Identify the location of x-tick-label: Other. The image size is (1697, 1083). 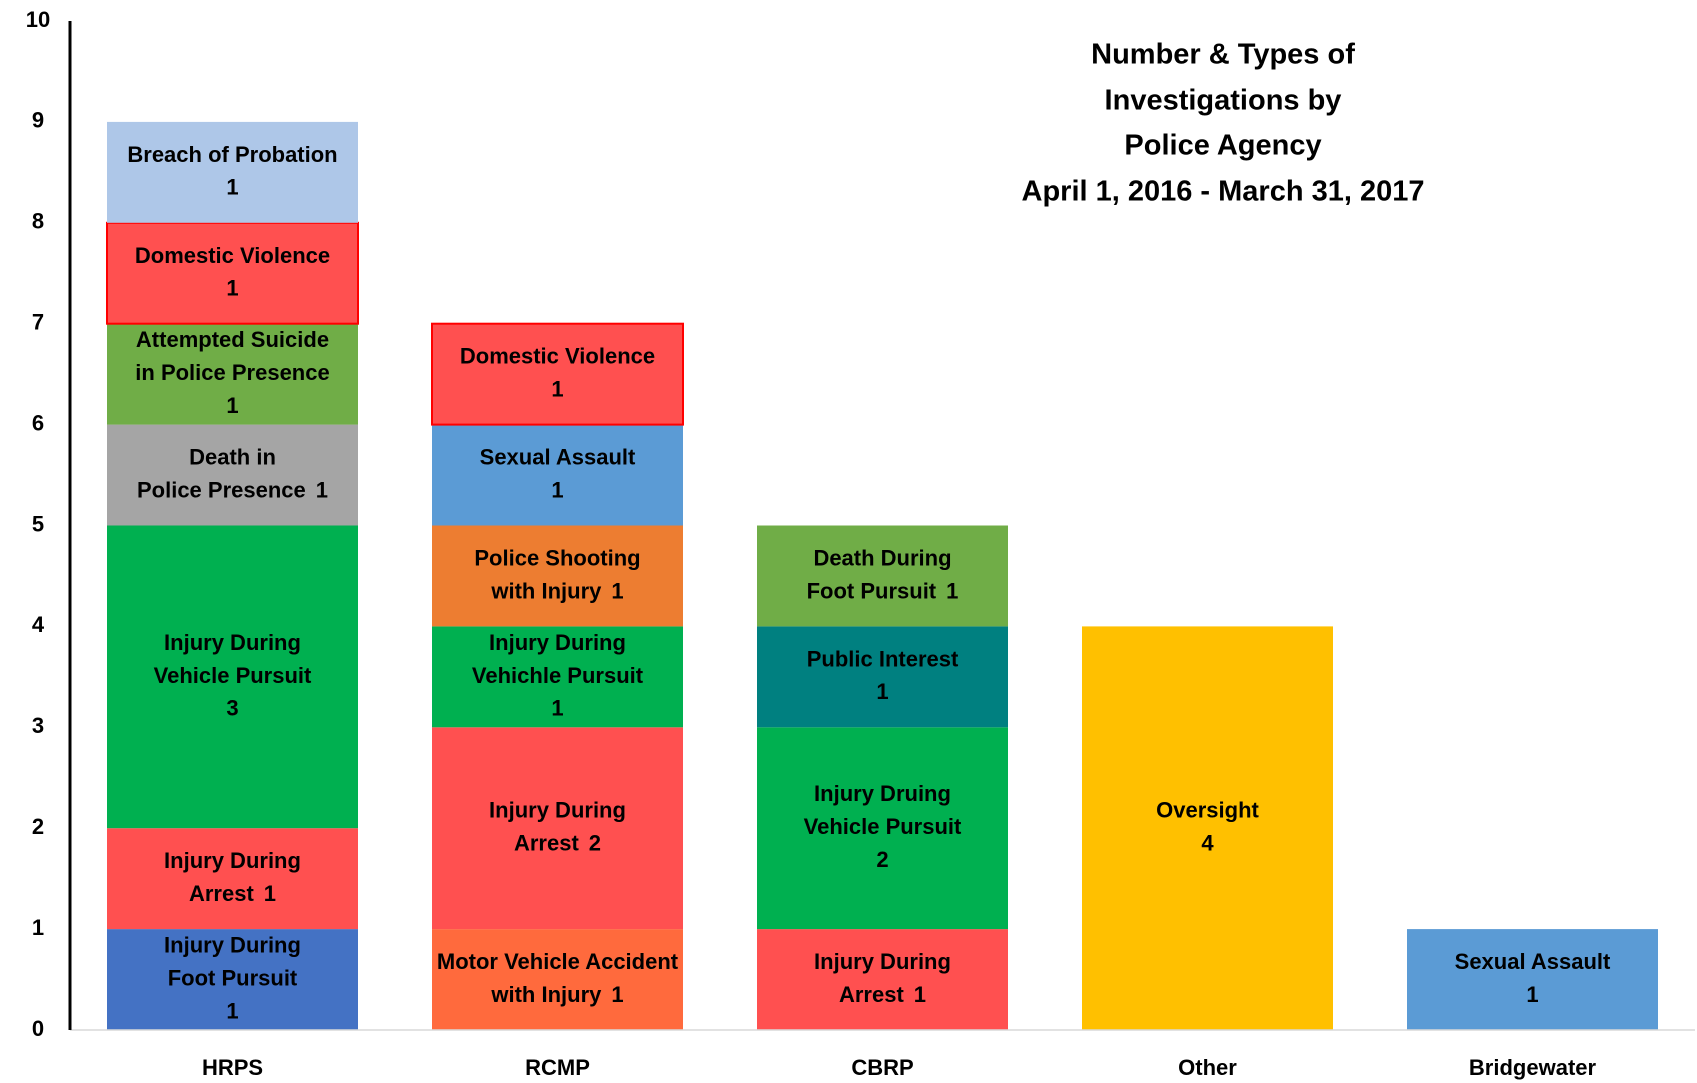
(1207, 1067).